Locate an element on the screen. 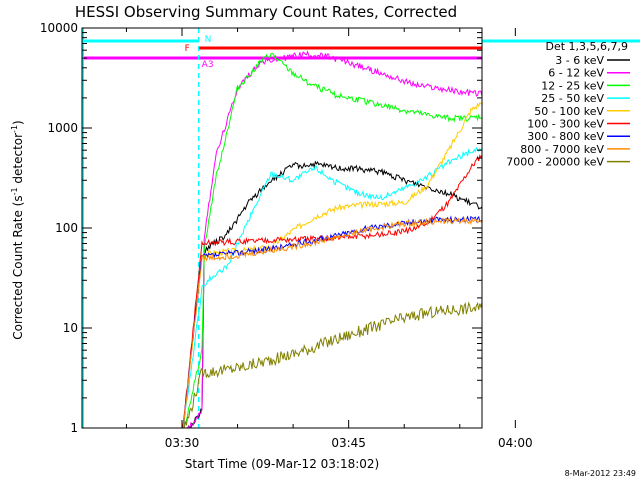 The height and width of the screenshot is (480, 640). flag-label-f: F is located at coordinates (187, 49).